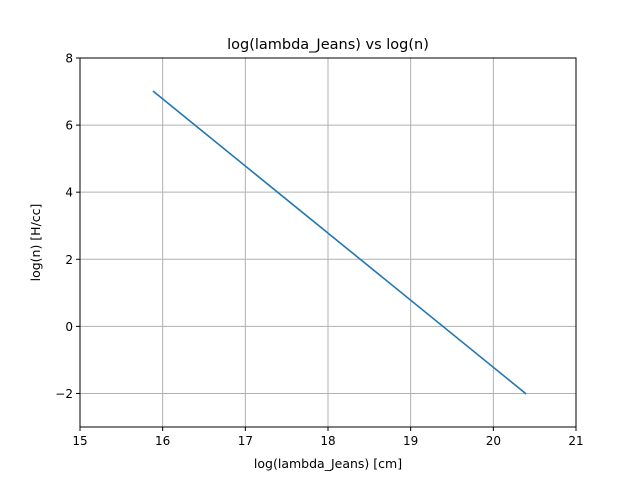  What do you see at coordinates (410, 441) in the screenshot?
I see `x-tick-label: 19` at bounding box center [410, 441].